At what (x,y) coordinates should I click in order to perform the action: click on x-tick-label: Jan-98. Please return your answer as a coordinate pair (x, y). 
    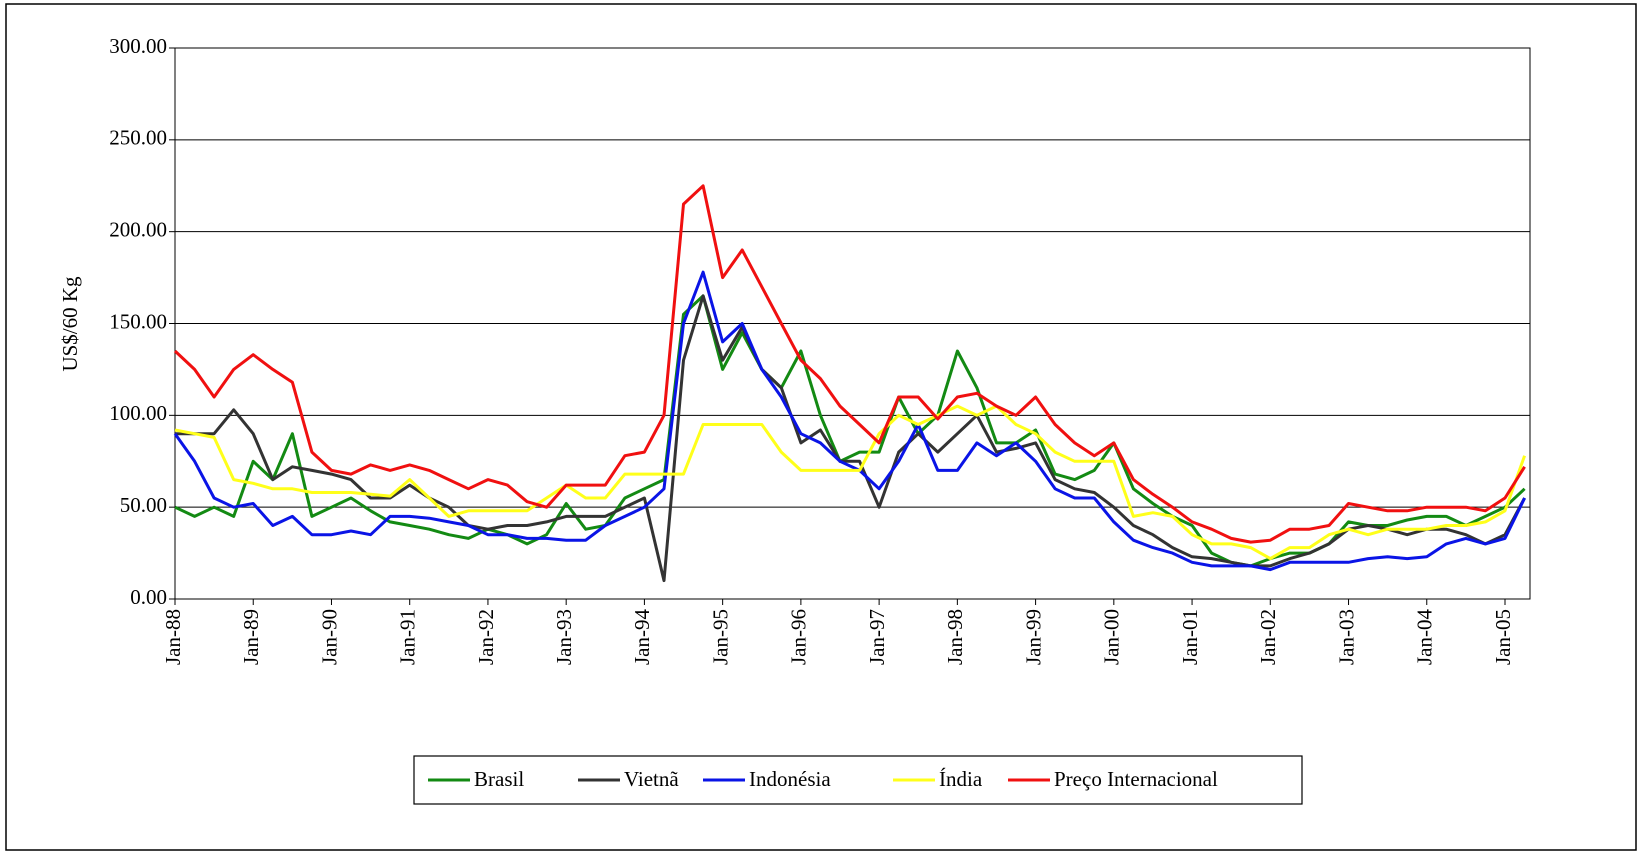
    Looking at the image, I should click on (955, 637).